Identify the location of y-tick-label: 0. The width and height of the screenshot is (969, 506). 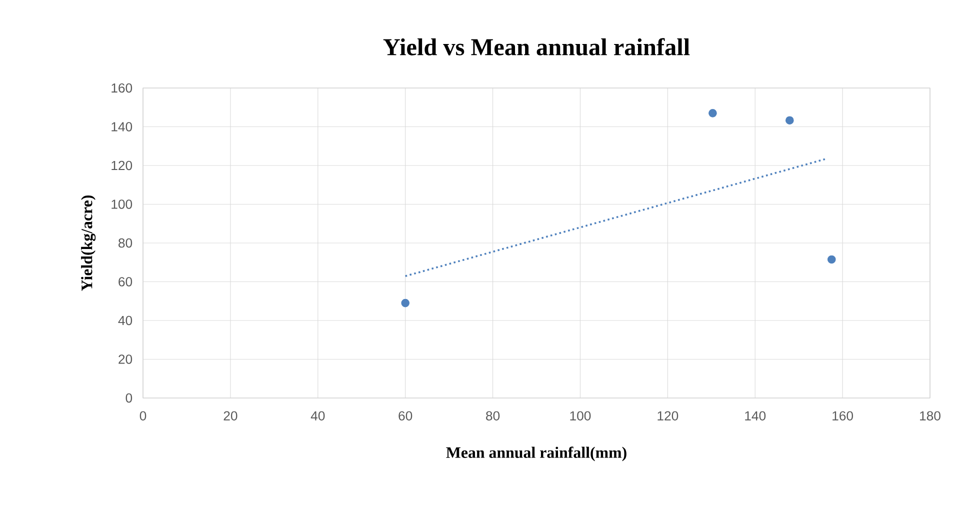
(129, 398).